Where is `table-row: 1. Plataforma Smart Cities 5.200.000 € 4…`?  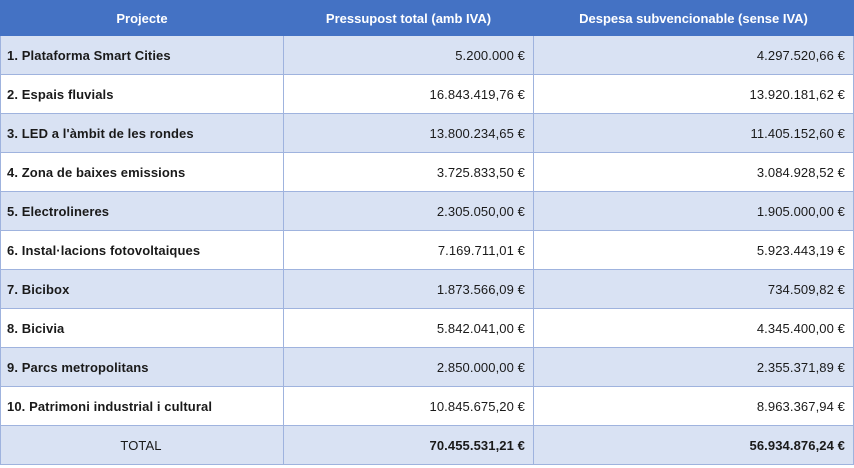 table-row: 1. Plataforma Smart Cities 5.200.000 € 4… is located at coordinates (427, 55).